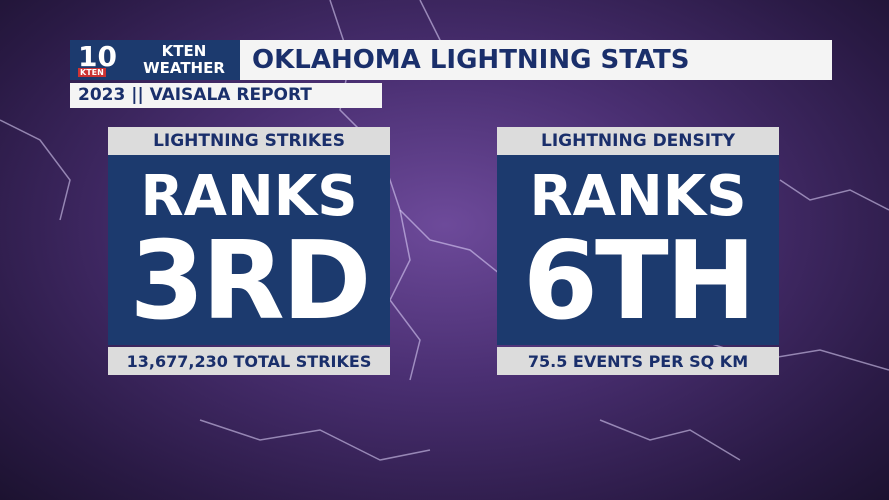 This screenshot has height=500, width=889. Describe the element at coordinates (97, 56) in the screenshot. I see `logo-number: 10` at that location.